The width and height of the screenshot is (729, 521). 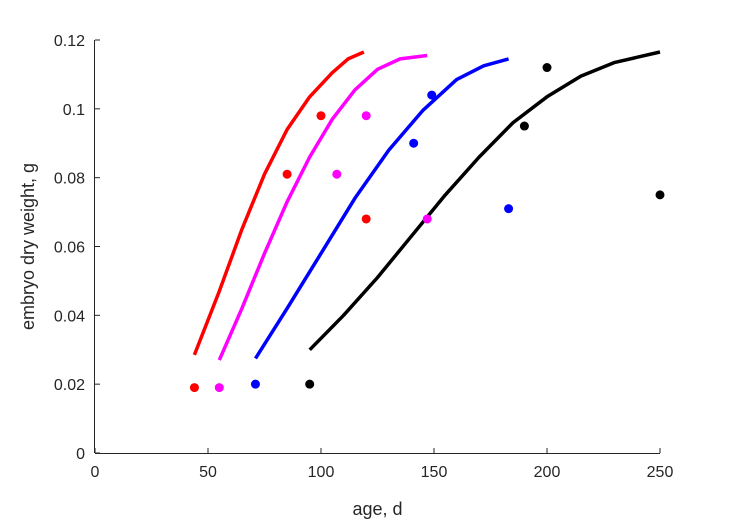 I want to click on x-ticks: 0 50 100 150 200 250, so click(x=382, y=464).